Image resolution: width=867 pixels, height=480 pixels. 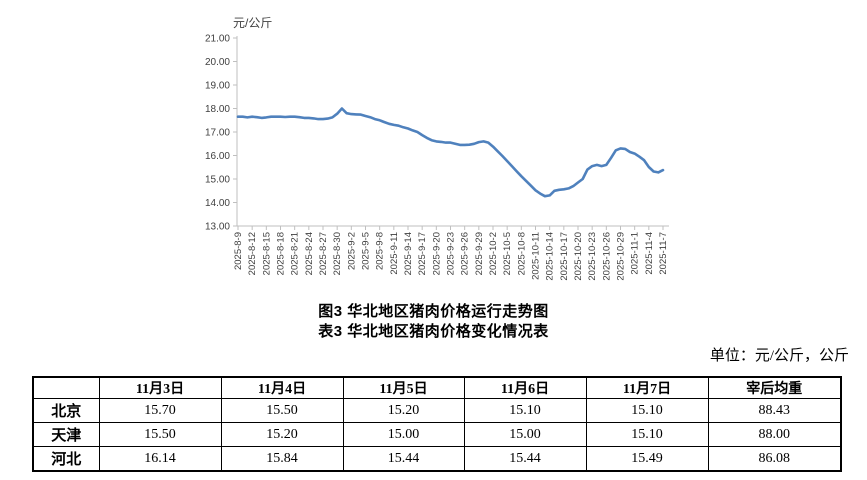 What do you see at coordinates (451, 253) in the screenshot?
I see `x-axis-tick-label: 2025-9-23` at bounding box center [451, 253].